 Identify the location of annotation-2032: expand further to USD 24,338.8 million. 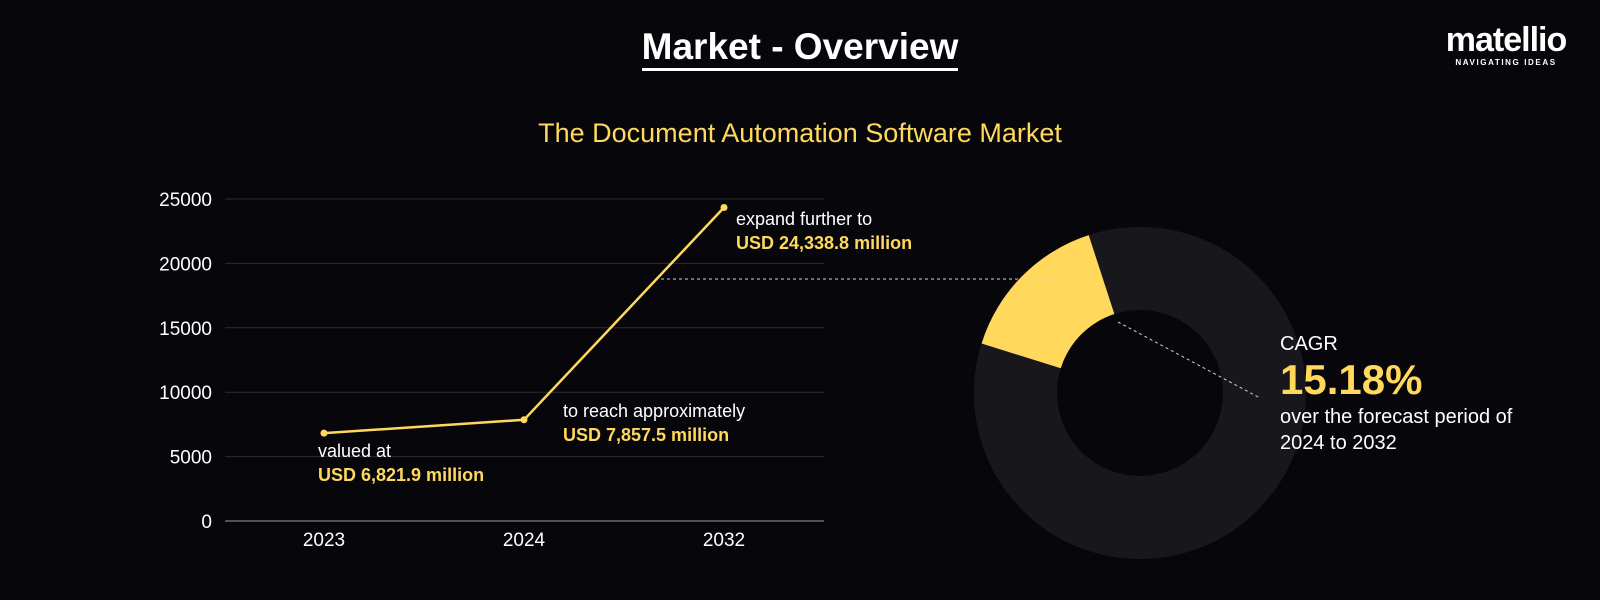
(824, 231).